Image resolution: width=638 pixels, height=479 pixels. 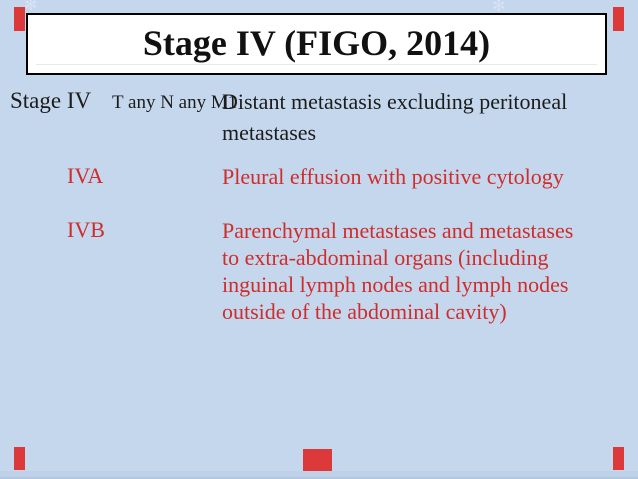 What do you see at coordinates (175, 102) in the screenshot?
I see `tnm-classification: T any N any M1` at bounding box center [175, 102].